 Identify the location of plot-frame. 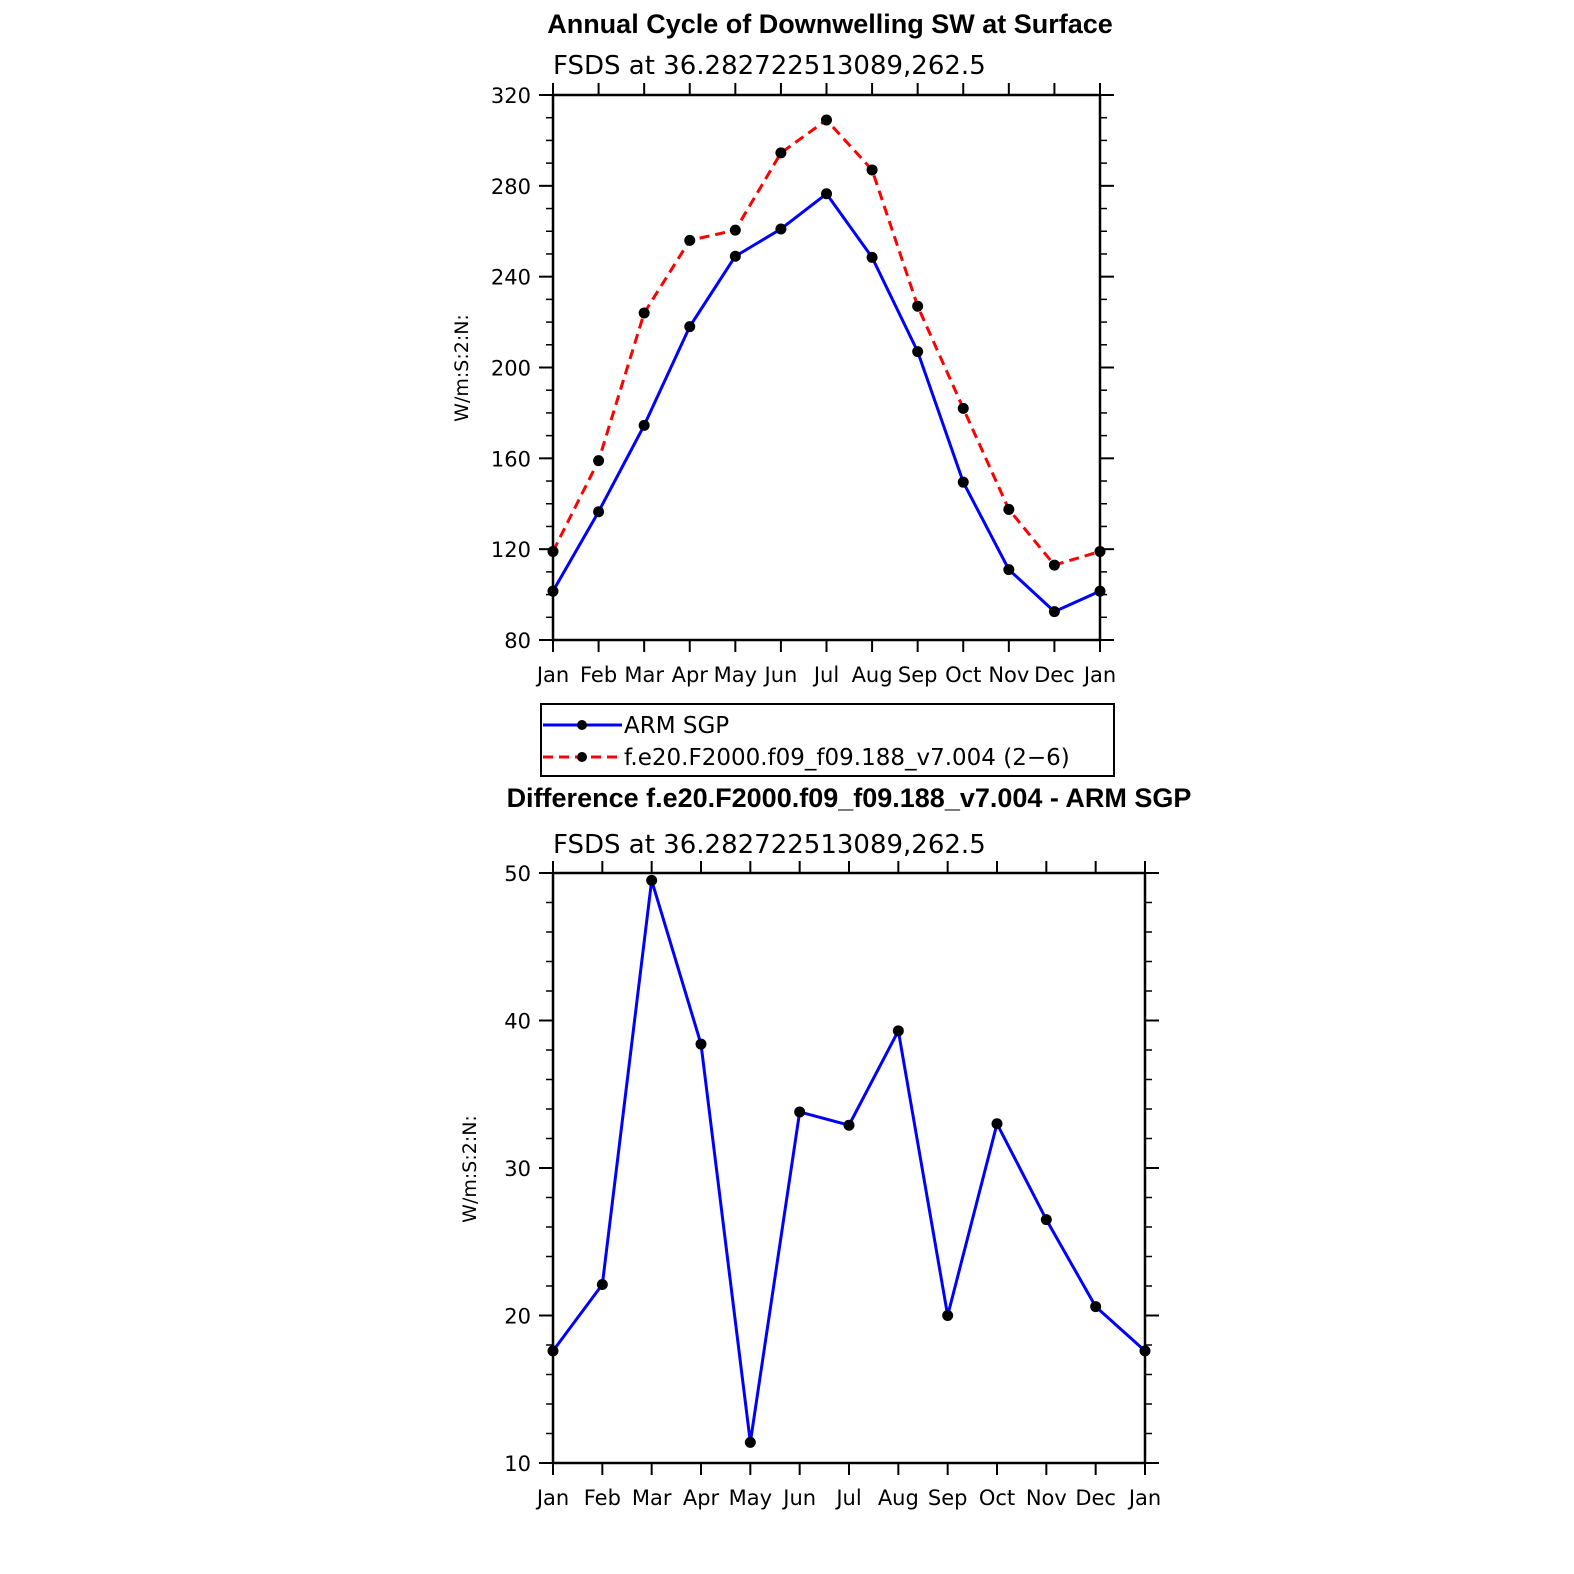
(826, 367).